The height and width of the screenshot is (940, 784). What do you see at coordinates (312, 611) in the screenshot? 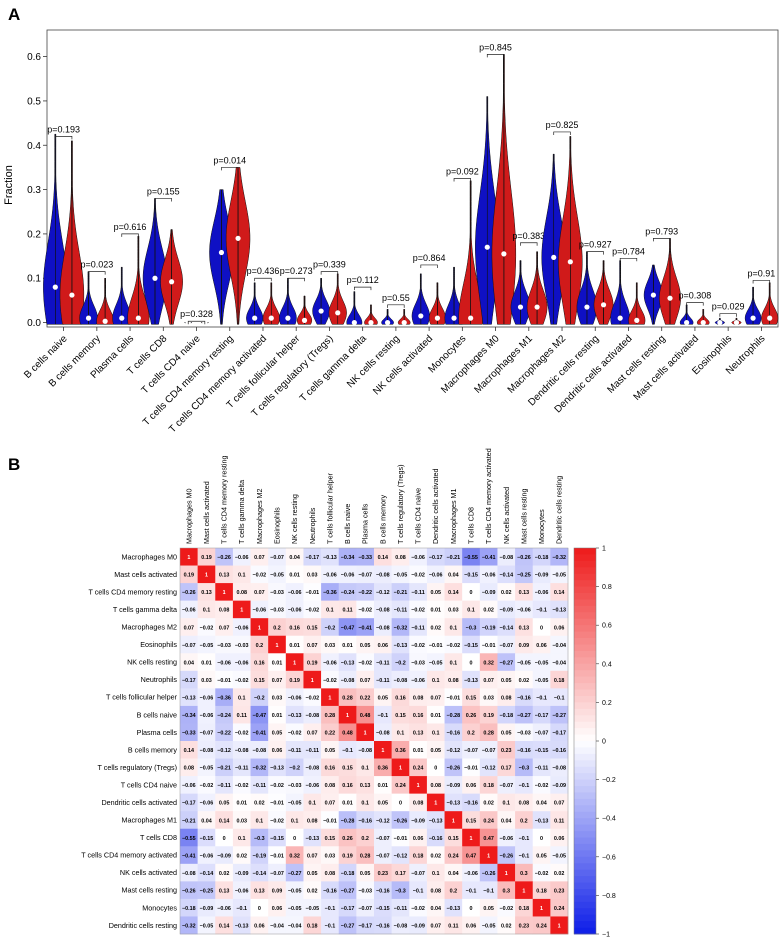
I see `heatmap-value: −0.02` at bounding box center [312, 611].